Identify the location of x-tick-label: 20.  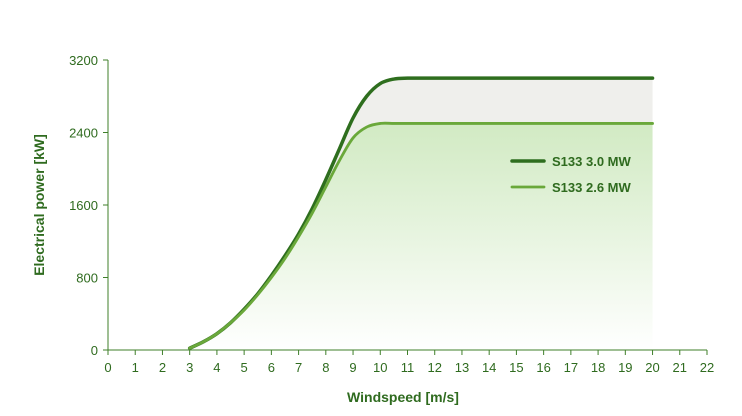
(652, 367).